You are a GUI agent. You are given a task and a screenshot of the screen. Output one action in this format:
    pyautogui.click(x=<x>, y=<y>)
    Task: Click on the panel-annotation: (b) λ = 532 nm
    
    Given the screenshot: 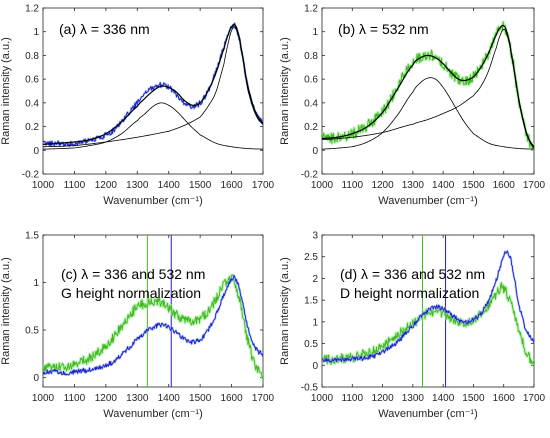 What is the action you would take?
    pyautogui.click(x=383, y=29)
    